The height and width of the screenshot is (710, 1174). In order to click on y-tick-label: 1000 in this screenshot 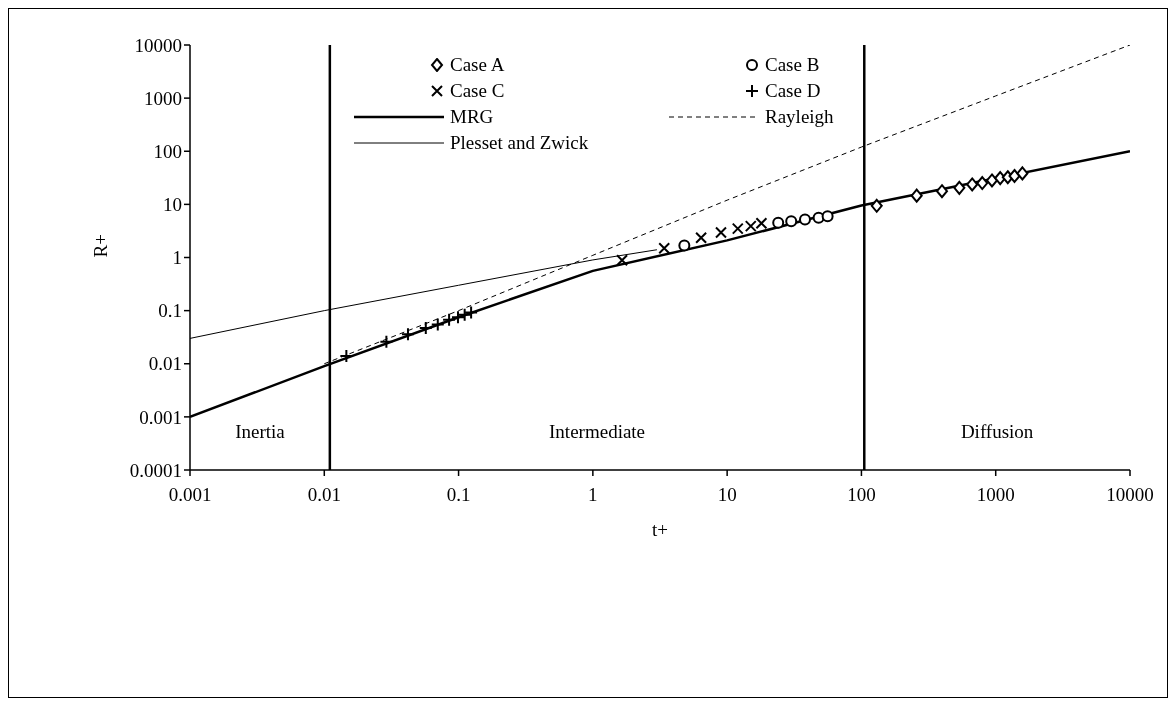, I will do `click(163, 98)`.